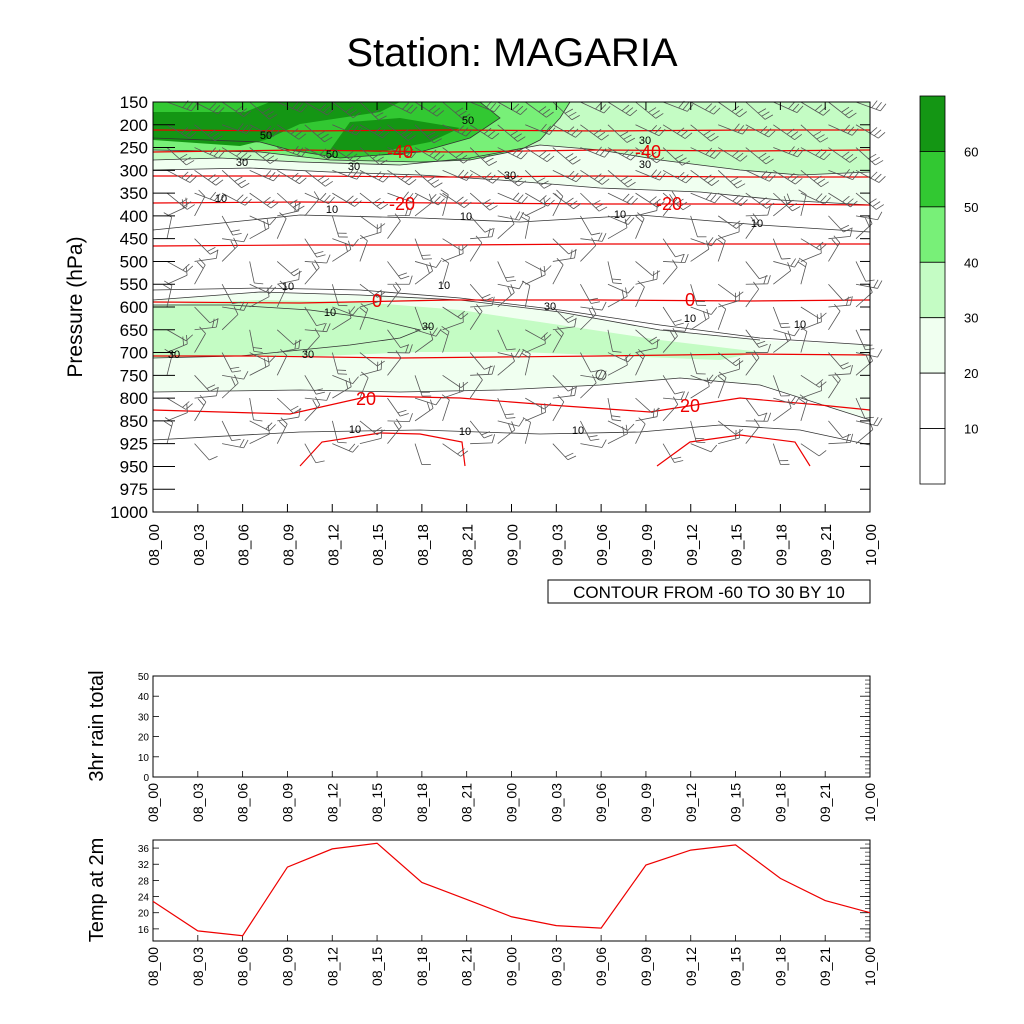 Image resolution: width=1024 pixels, height=1024 pixels. Describe the element at coordinates (467, 802) in the screenshot. I see `x-tick-label: 08_21` at that location.